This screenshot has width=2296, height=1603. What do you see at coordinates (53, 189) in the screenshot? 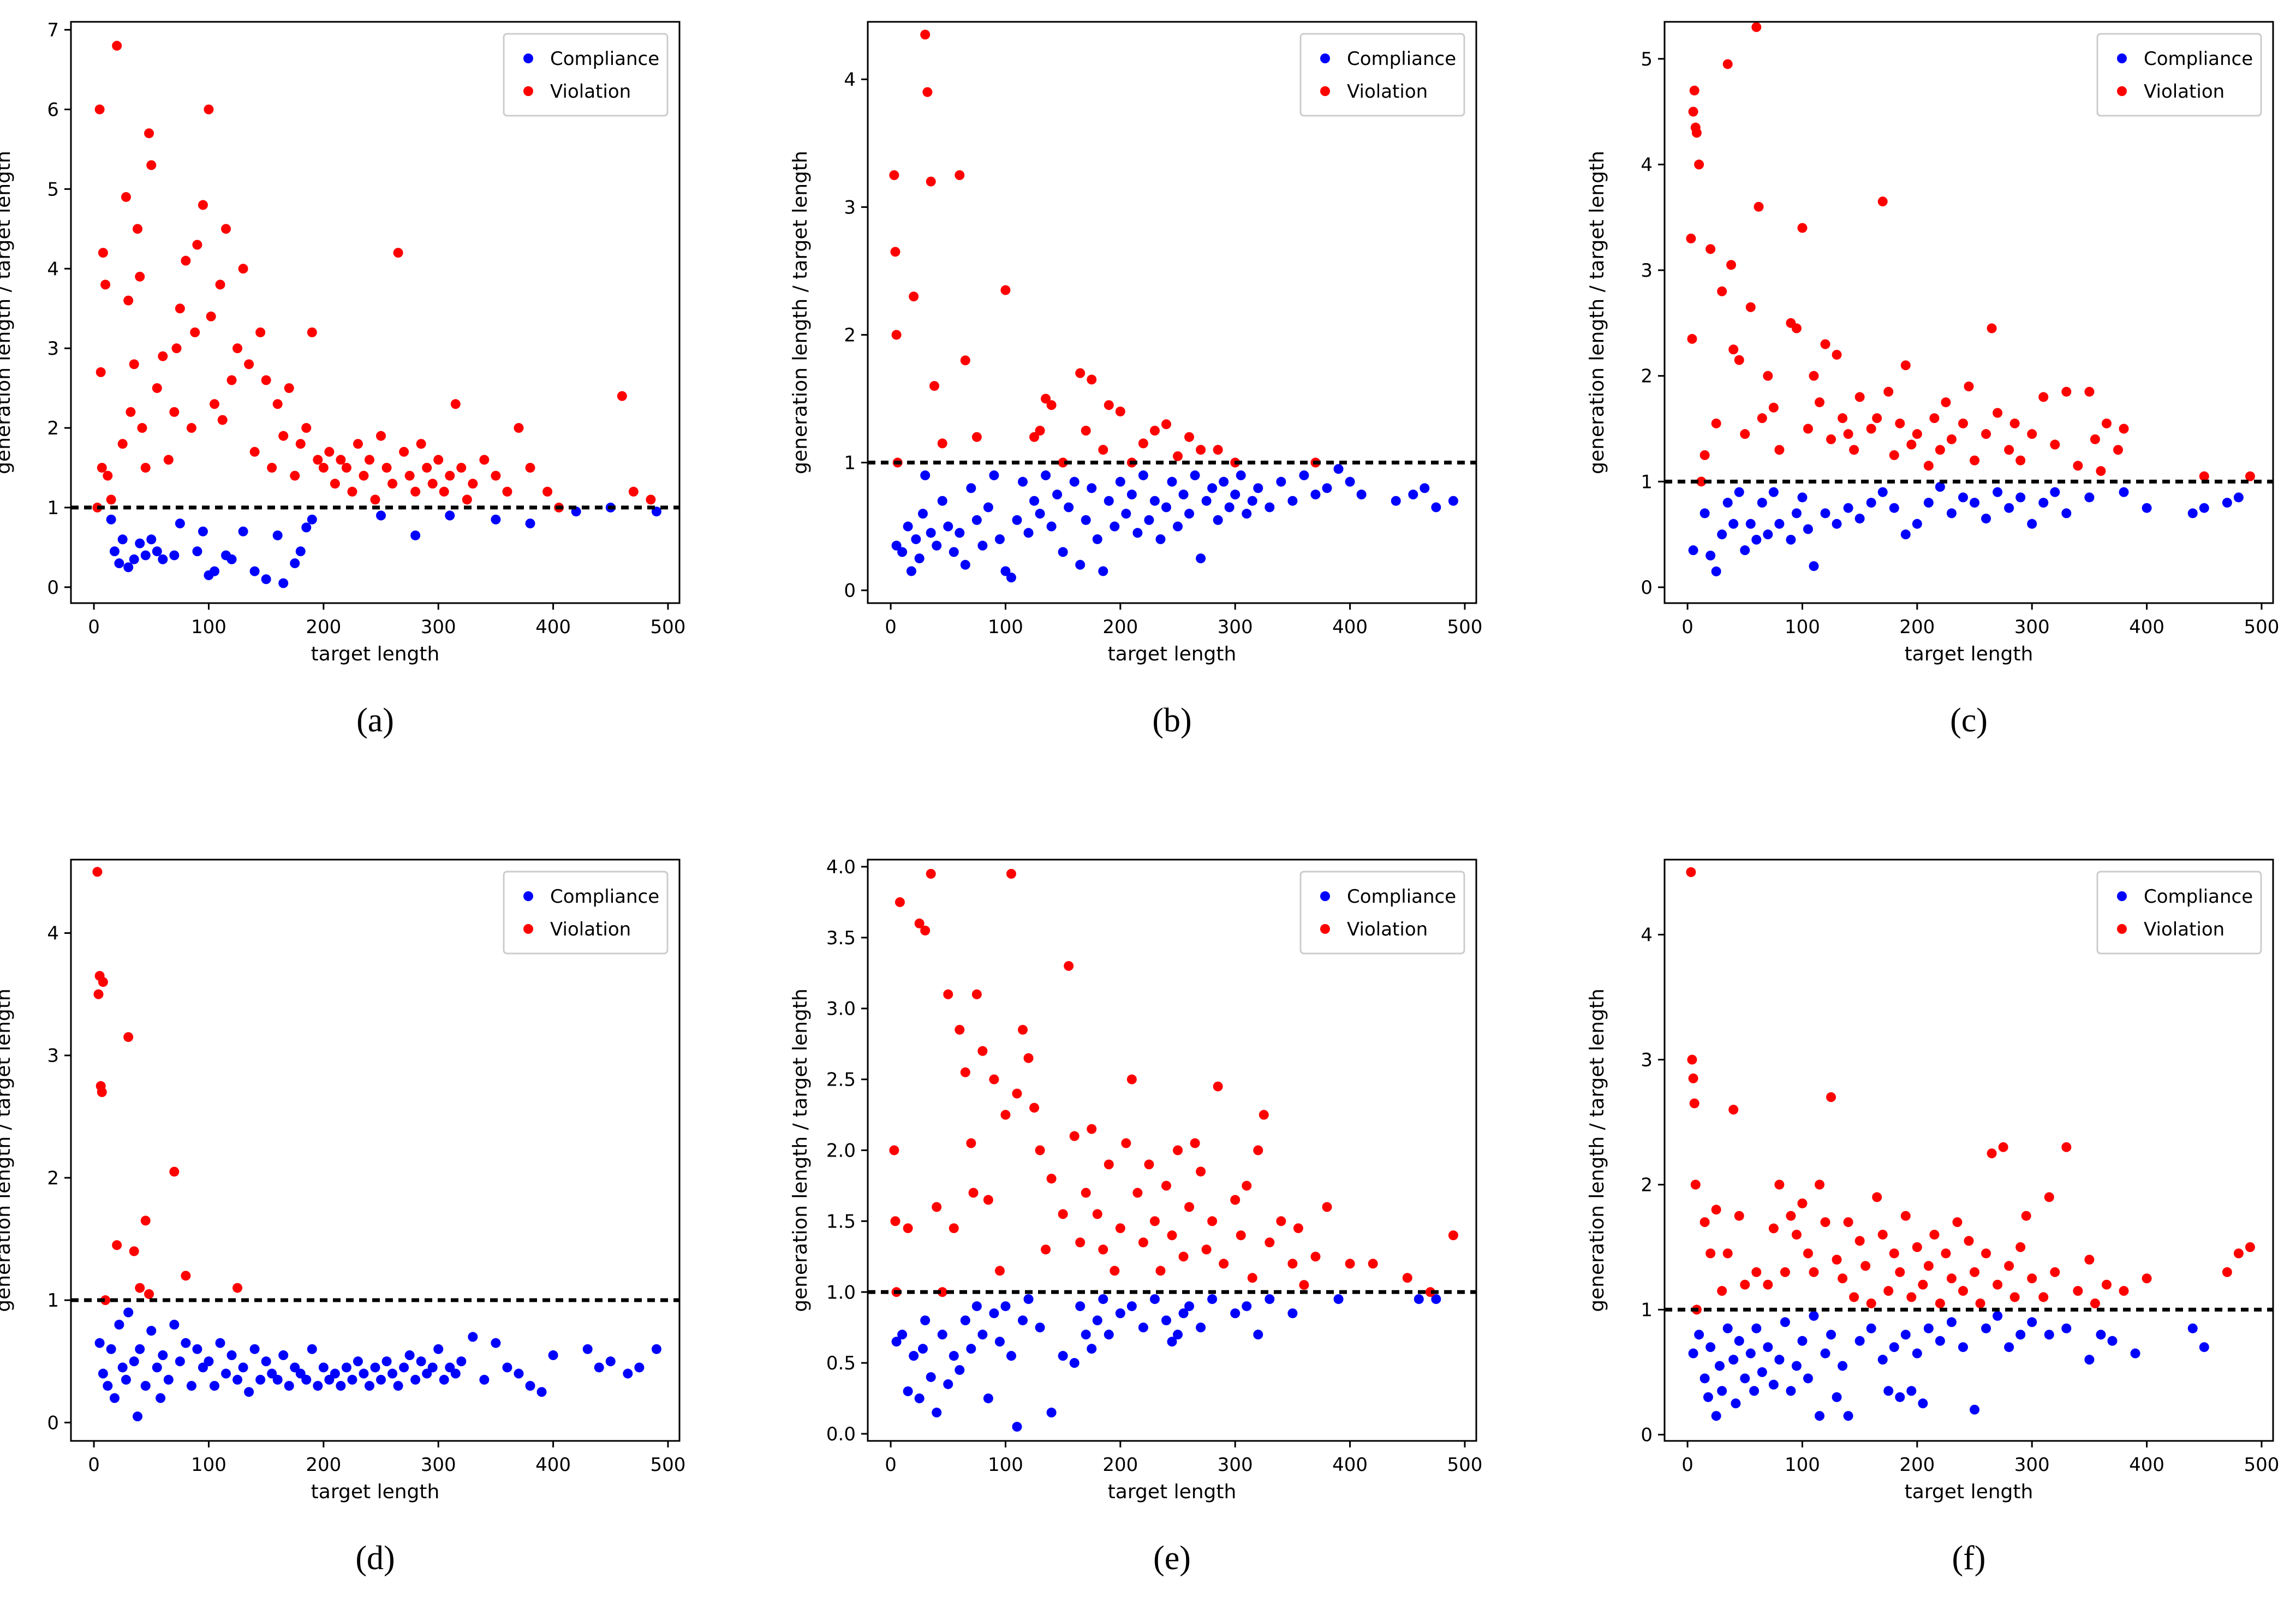
I see `y-tick-label: 5` at bounding box center [53, 189].